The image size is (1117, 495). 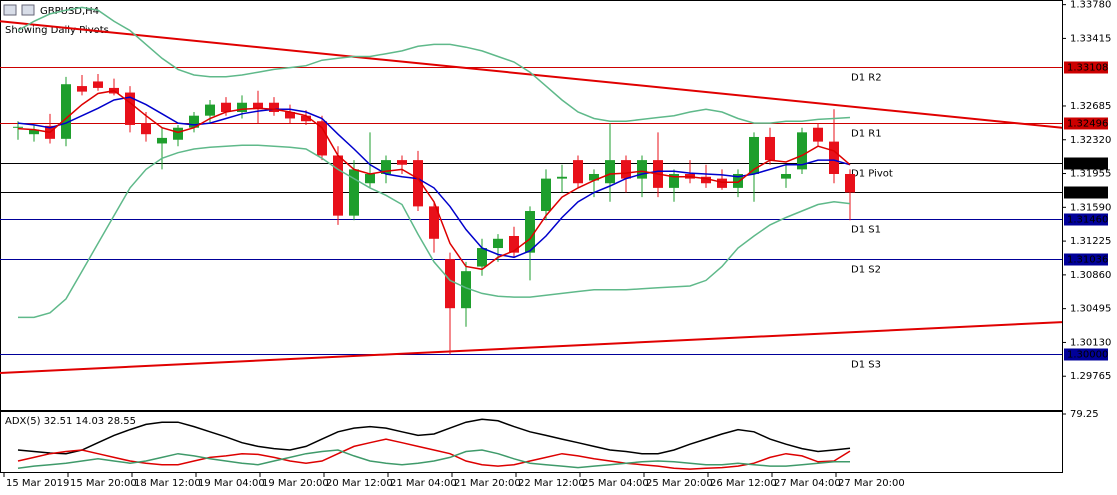 I want to click on level-label: 1.30000, so click(x=1087, y=355).